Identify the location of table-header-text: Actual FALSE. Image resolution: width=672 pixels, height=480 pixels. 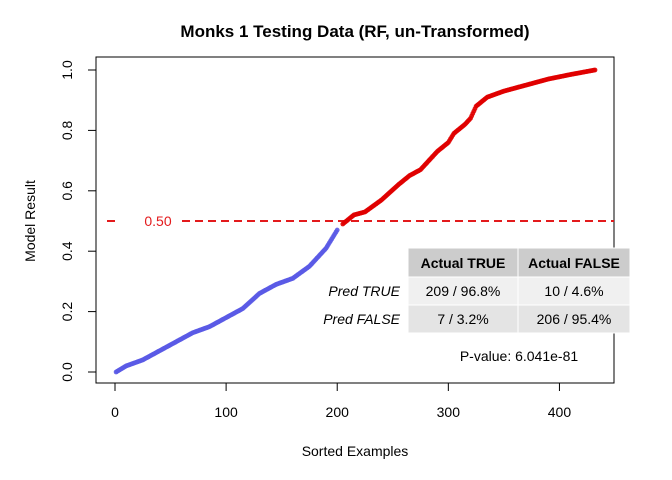
(574, 263).